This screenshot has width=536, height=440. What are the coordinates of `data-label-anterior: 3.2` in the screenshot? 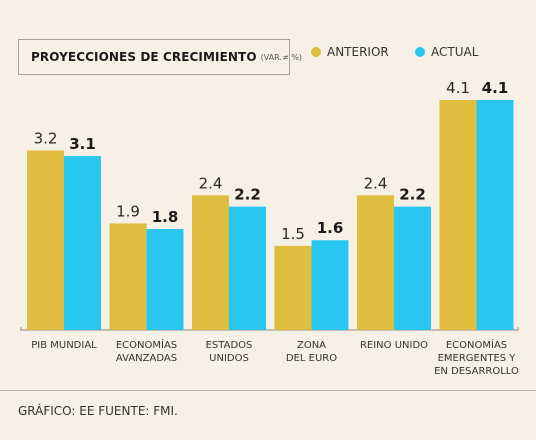 It's located at (46, 138).